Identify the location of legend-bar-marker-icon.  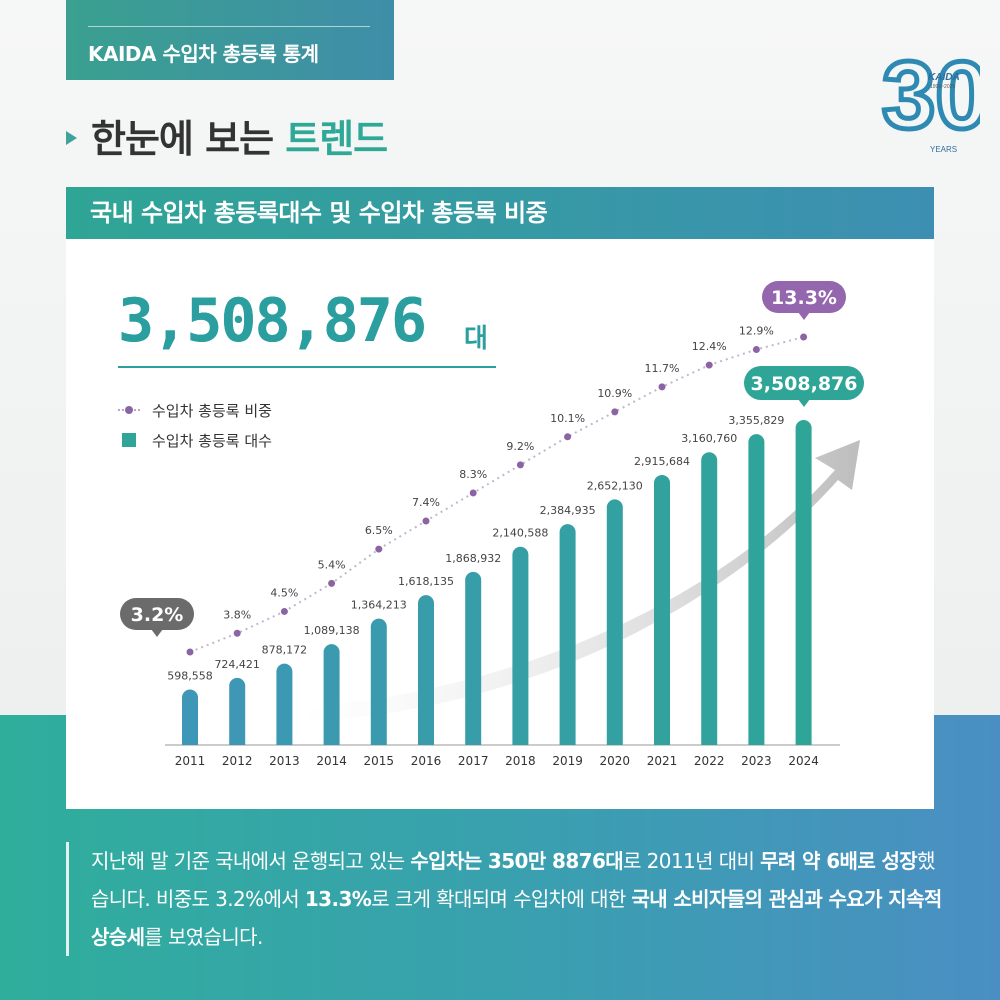
(129, 440).